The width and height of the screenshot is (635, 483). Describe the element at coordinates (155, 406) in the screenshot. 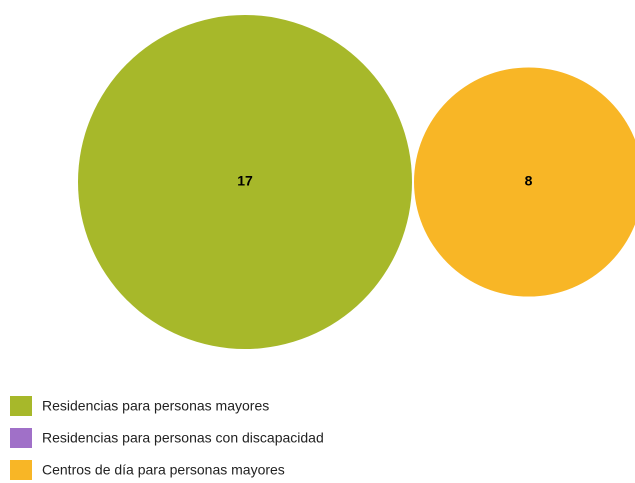

I see `legend-label: Residencias para personas mayores` at that location.